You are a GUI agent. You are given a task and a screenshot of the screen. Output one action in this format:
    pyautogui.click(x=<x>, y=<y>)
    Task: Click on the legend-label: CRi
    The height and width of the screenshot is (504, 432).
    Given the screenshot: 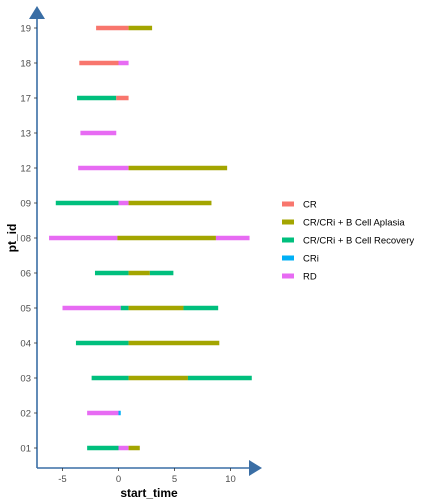 What is the action you would take?
    pyautogui.click(x=311, y=259)
    